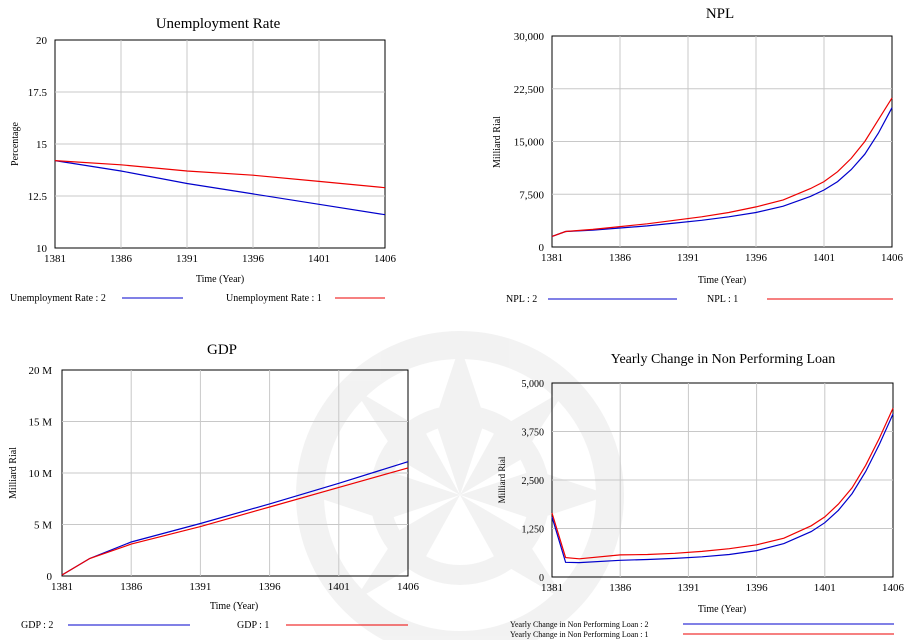 This screenshot has height=644, width=906. I want to click on legend-label-series-1: NPL : 1, so click(722, 299).